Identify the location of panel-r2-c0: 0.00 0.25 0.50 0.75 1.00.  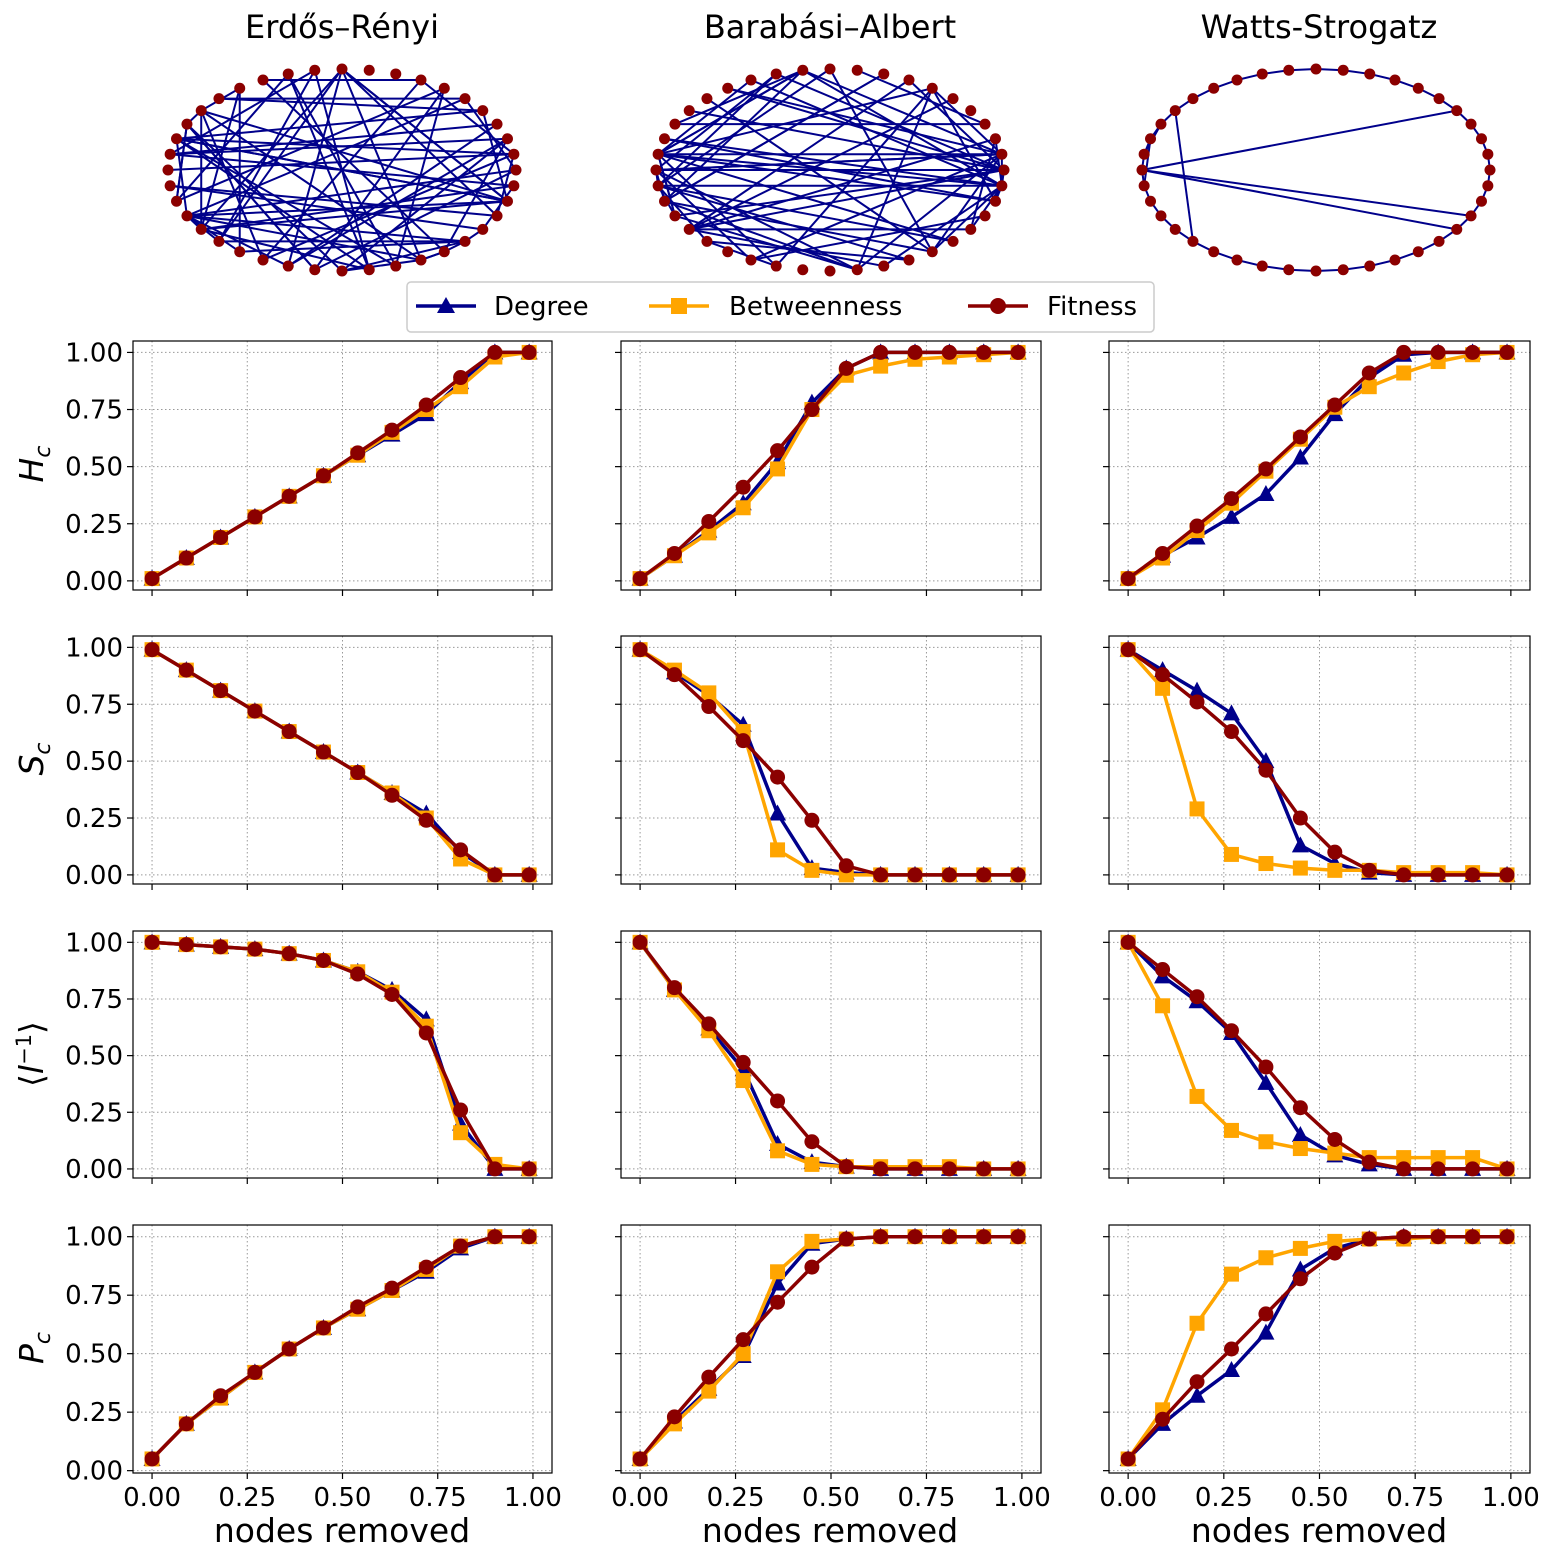
(309, 1056).